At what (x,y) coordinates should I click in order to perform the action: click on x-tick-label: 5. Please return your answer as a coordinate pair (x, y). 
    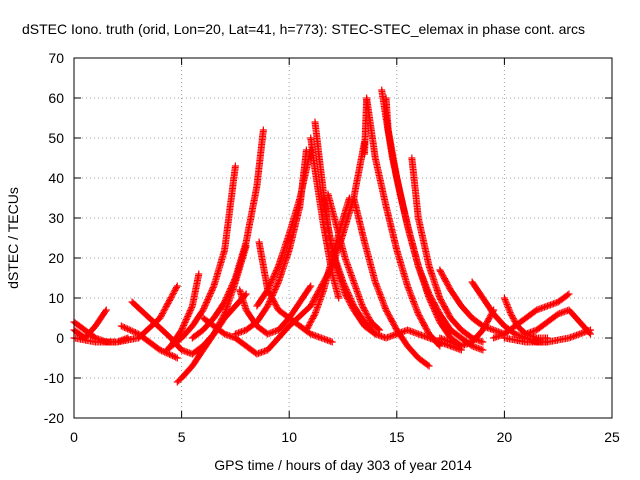
    Looking at the image, I should click on (182, 437).